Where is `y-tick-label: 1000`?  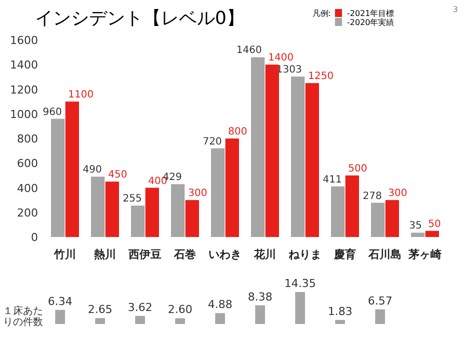
y-tick-label: 1000 is located at coordinates (24, 114).